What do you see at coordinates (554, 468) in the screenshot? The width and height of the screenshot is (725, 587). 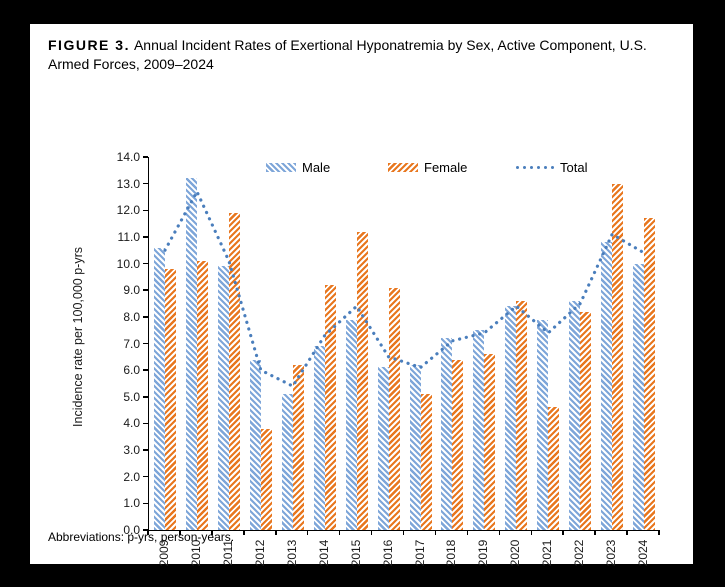 I see `bar-female-2021` at bounding box center [554, 468].